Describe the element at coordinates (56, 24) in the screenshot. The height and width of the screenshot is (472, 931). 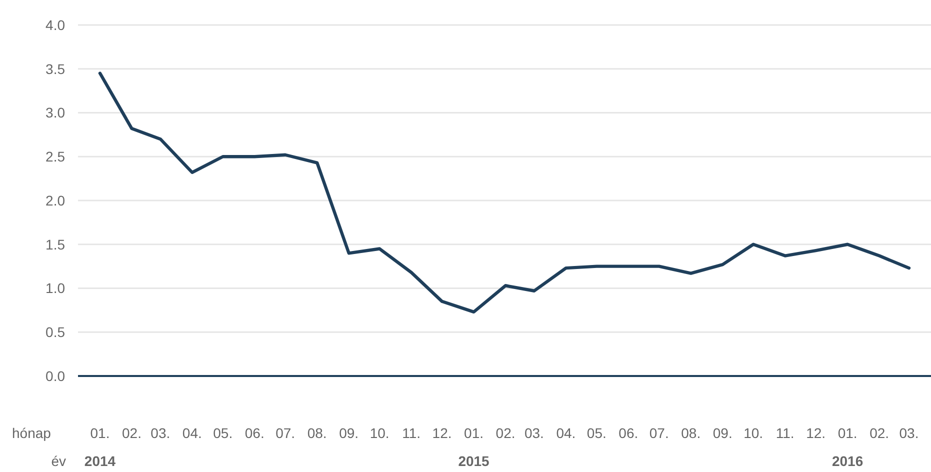
I see `y-tick-label: 4.0` at that location.